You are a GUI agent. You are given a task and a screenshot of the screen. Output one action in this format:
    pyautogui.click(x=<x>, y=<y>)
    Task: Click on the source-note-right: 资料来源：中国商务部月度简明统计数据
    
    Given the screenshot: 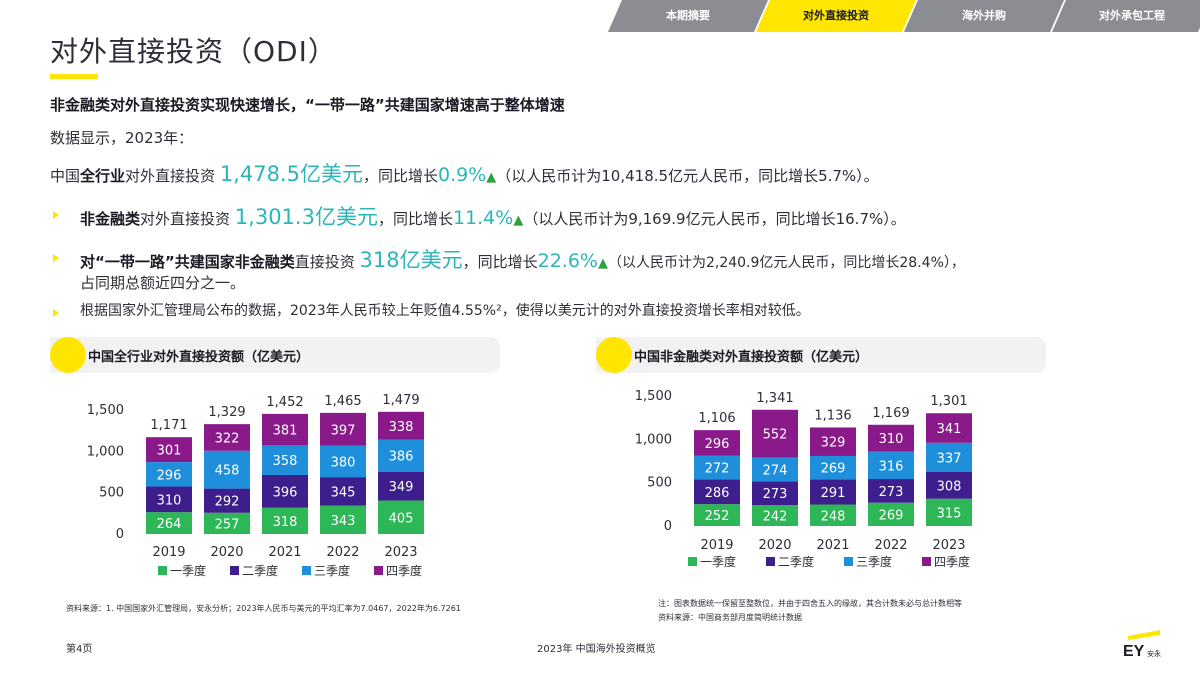 What is the action you would take?
    pyautogui.click(x=730, y=617)
    